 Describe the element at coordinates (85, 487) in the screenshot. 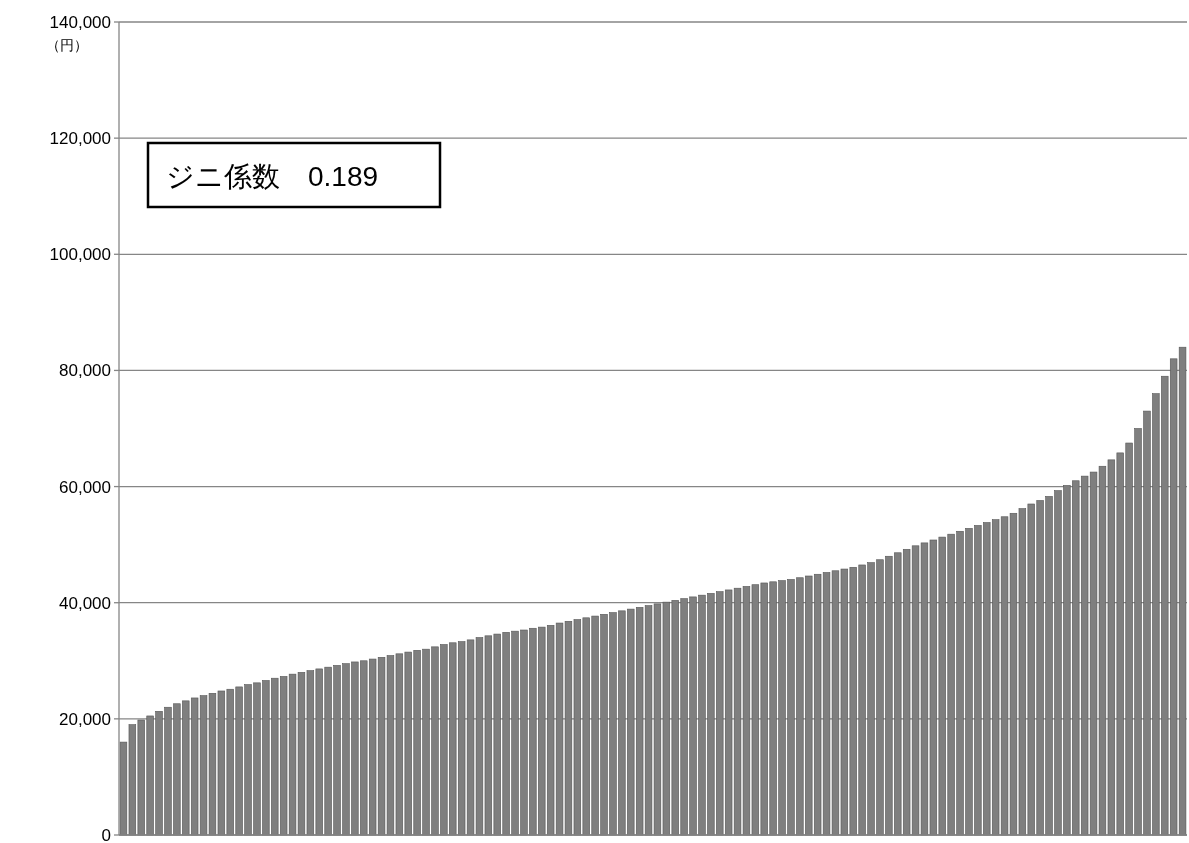

I see `y-tick-label: 60,000` at that location.